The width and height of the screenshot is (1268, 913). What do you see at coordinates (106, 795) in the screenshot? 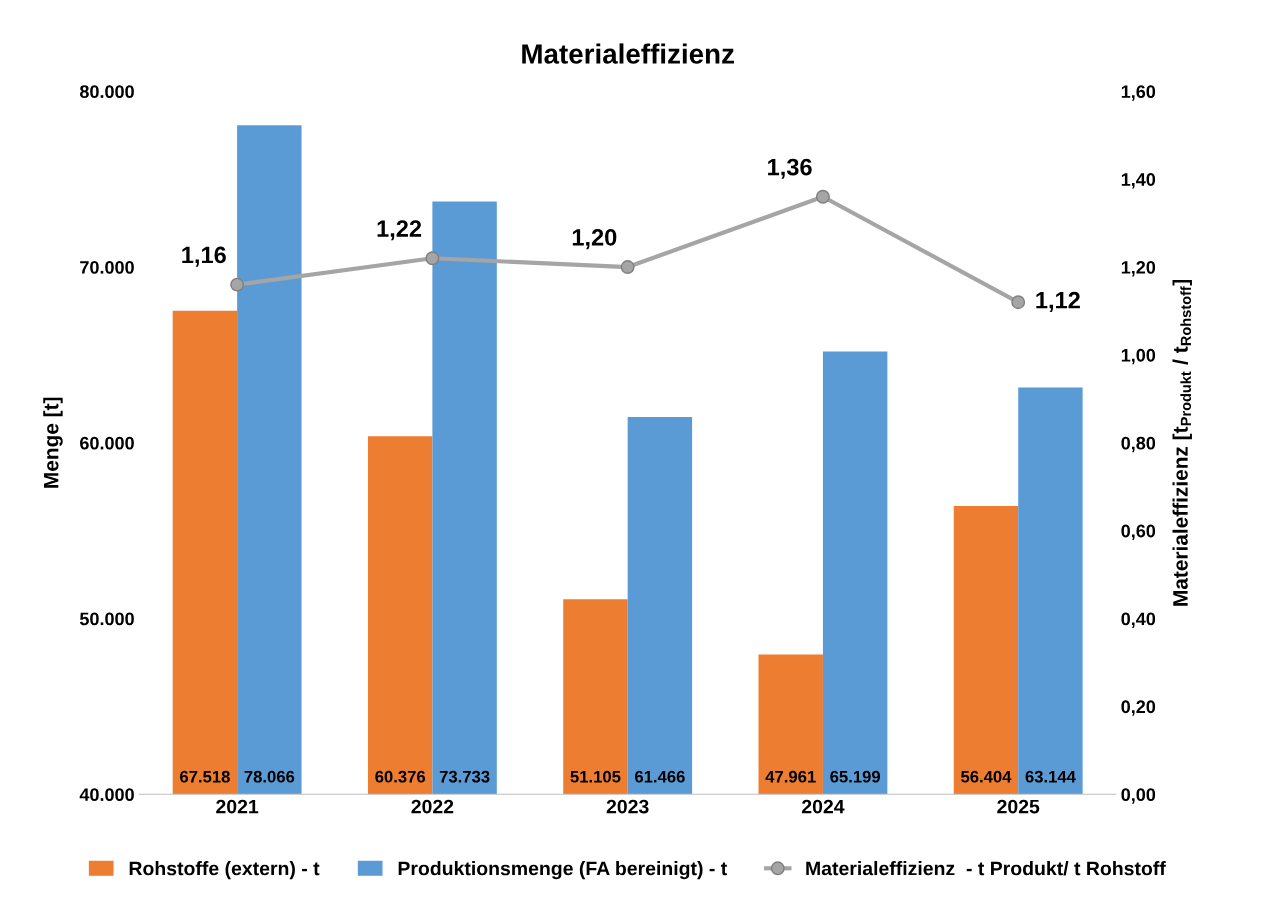
I see `y-tick-label: 40.000` at bounding box center [106, 795].